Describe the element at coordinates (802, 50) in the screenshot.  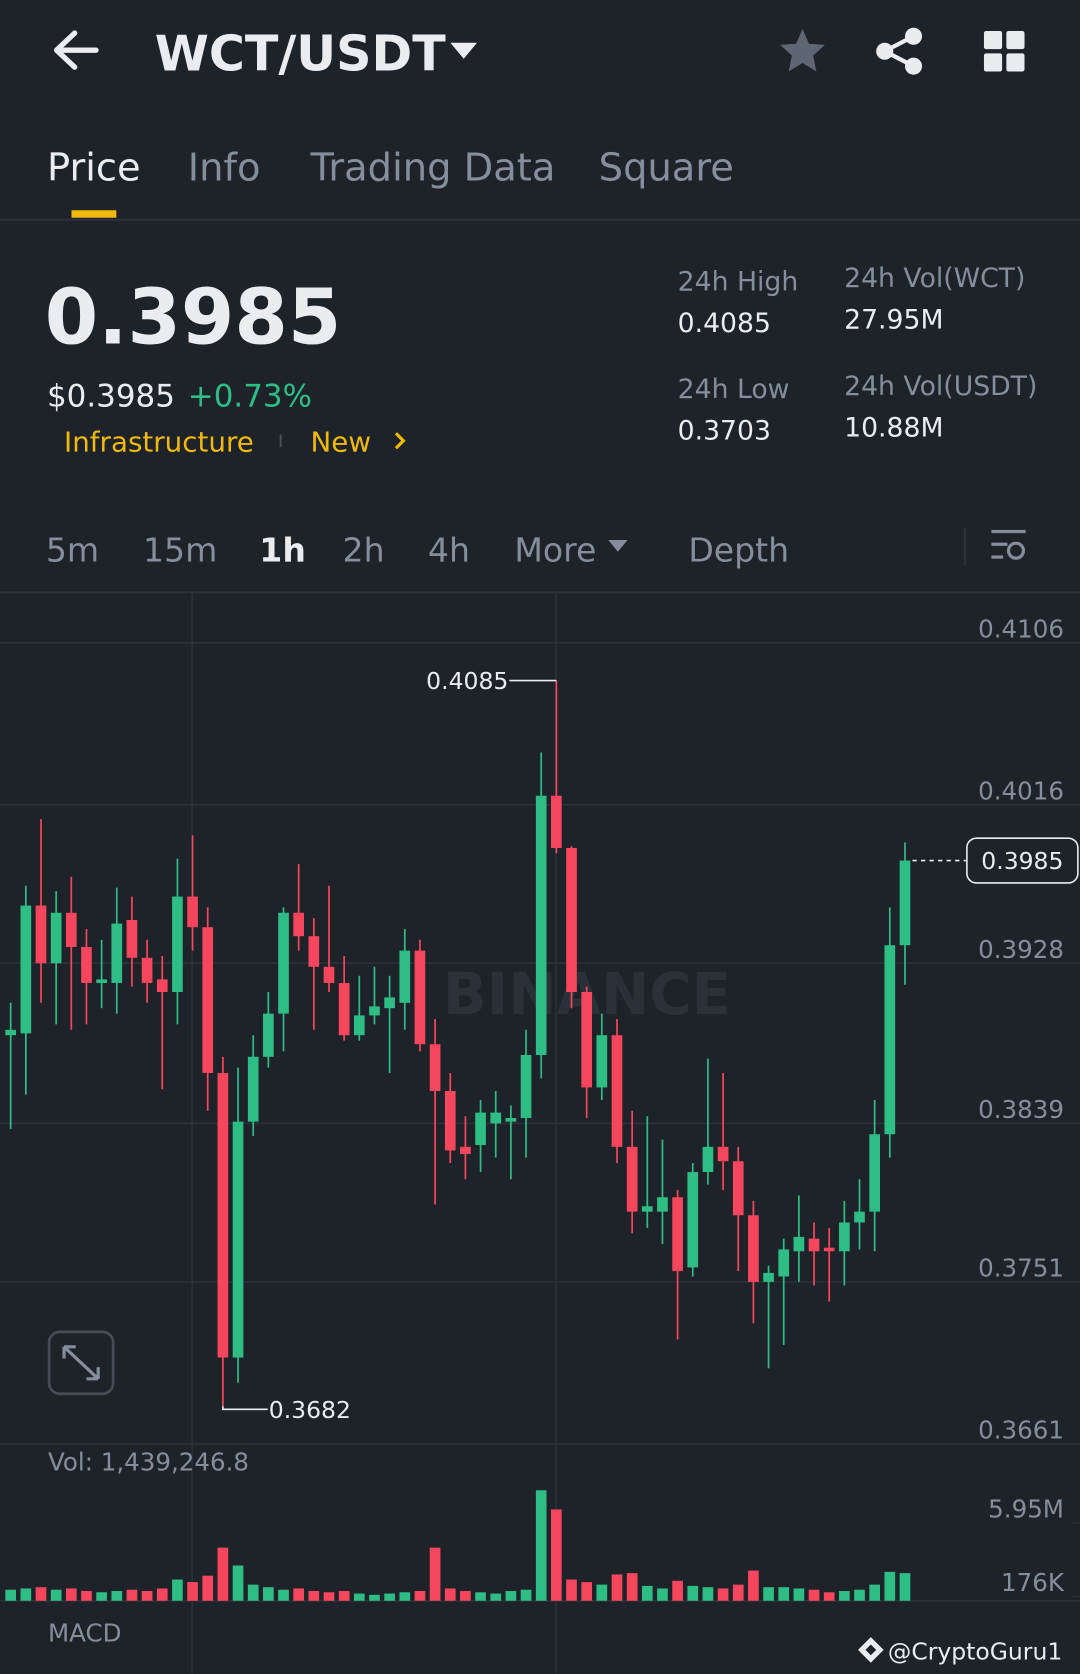
I see `favorite-star` at that location.